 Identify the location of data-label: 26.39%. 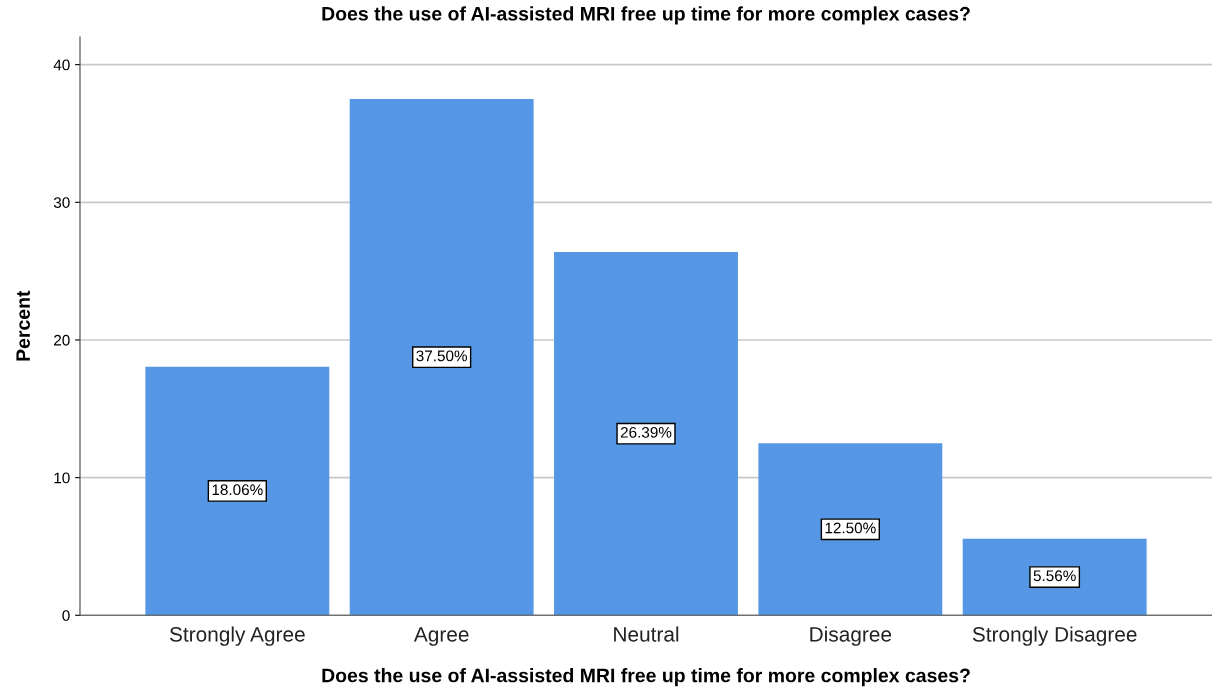
(646, 432).